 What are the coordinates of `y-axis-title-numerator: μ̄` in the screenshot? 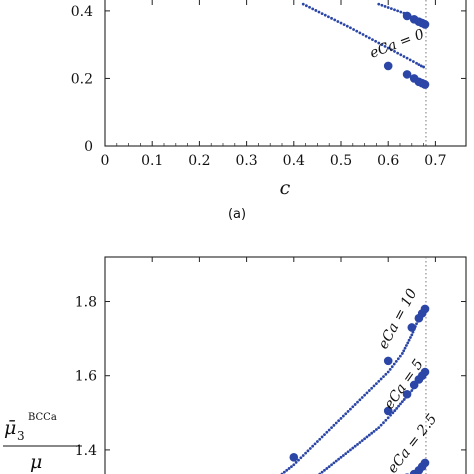 It's located at (10, 428).